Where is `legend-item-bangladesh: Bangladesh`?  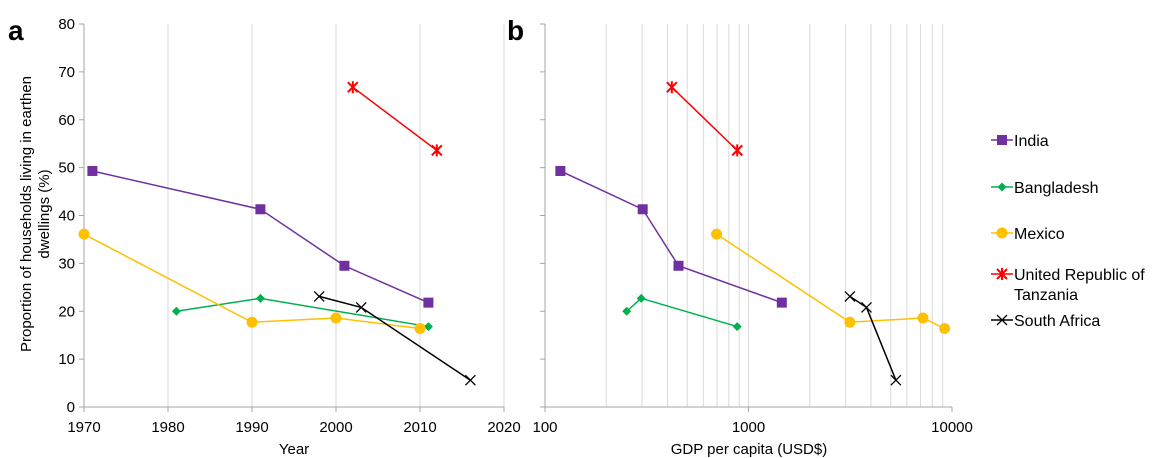 legend-item-bangladesh: Bangladesh is located at coordinates (1045, 188).